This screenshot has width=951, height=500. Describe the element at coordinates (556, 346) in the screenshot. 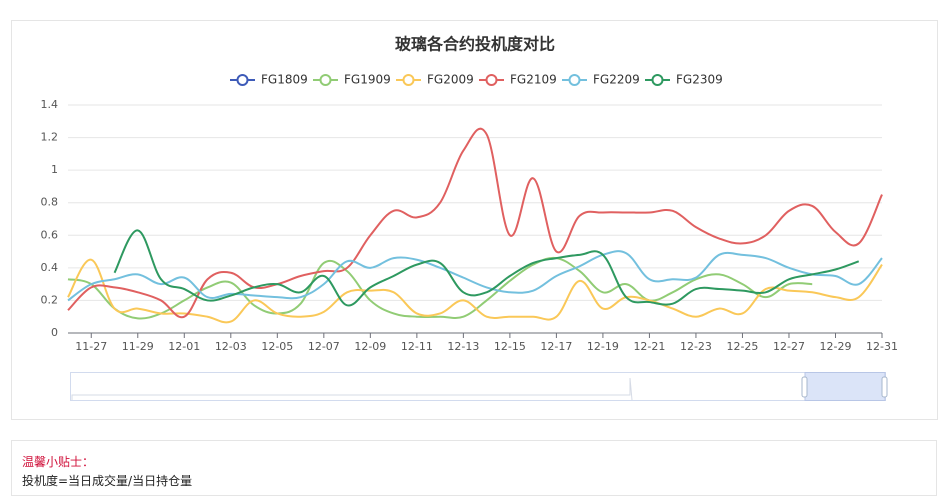

I see `x-tick-label: 12-17` at that location.